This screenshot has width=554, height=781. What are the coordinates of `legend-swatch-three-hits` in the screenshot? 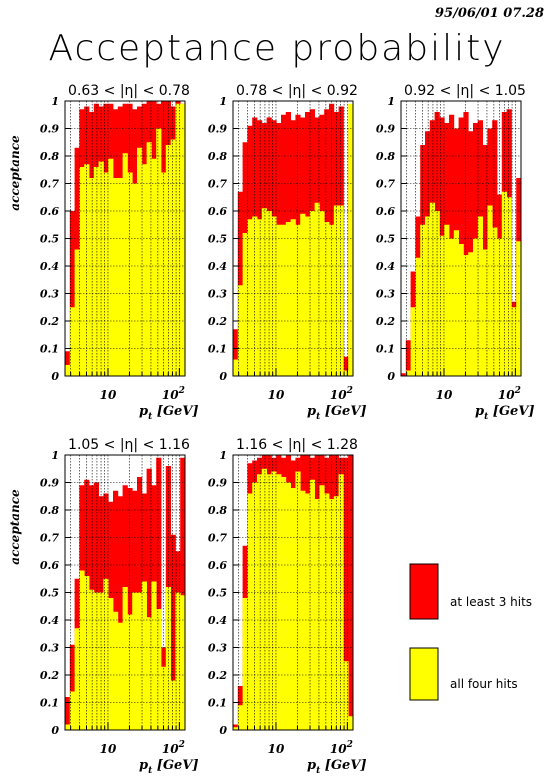 It's located at (424, 591).